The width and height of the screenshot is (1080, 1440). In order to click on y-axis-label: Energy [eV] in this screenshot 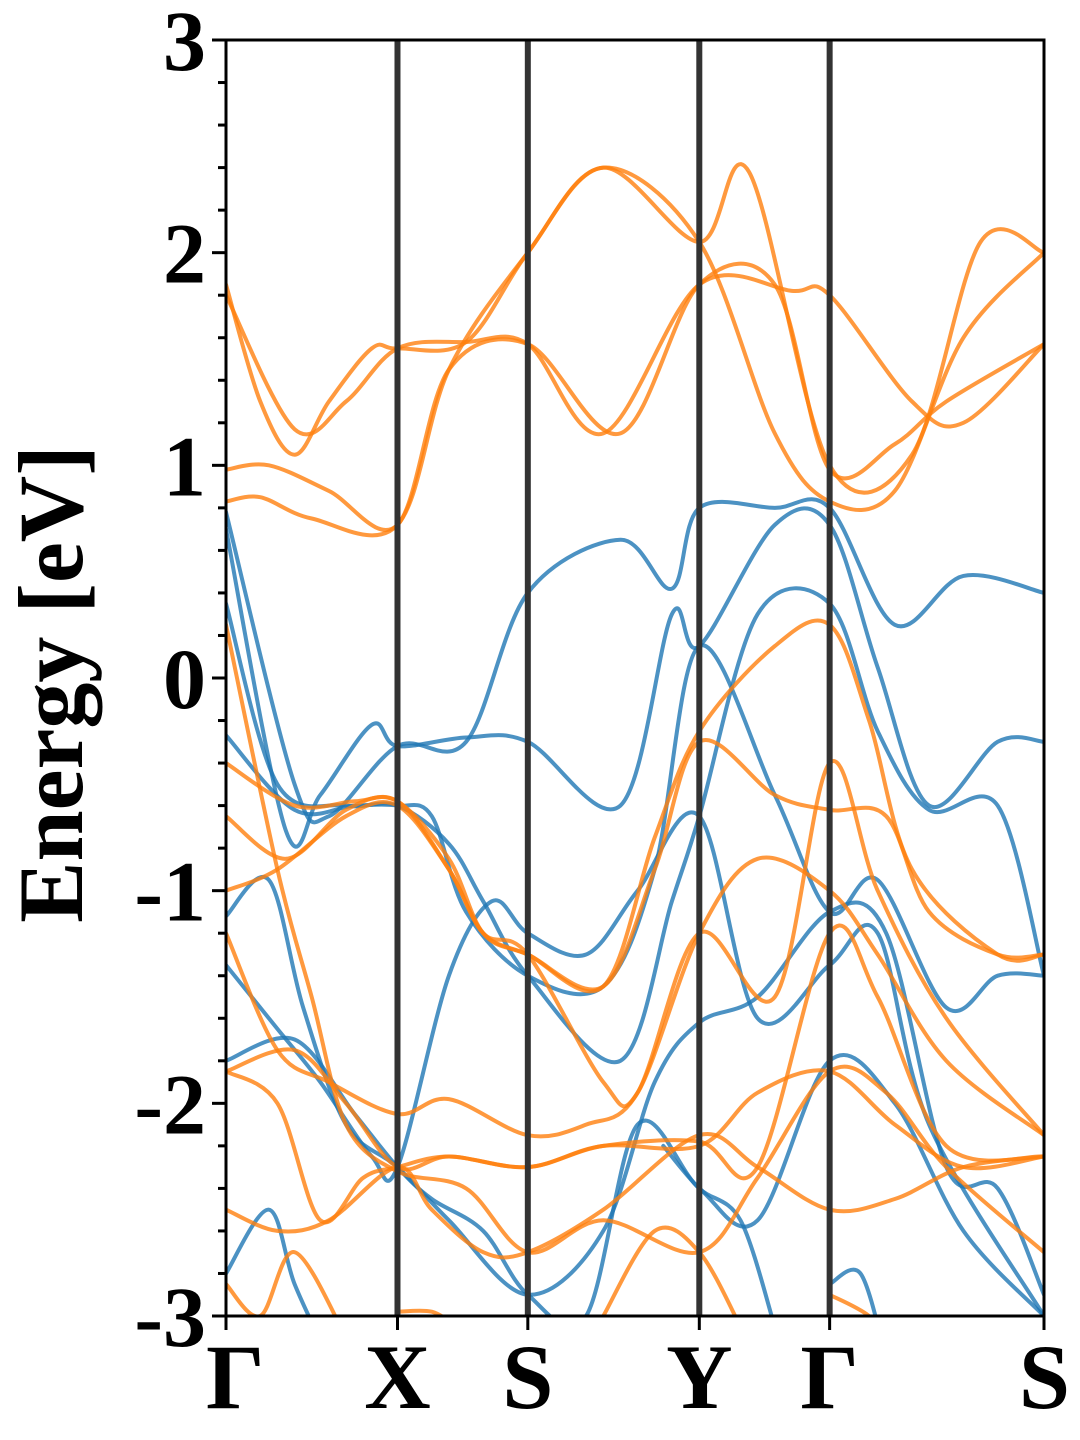, I will do `click(51, 684)`.